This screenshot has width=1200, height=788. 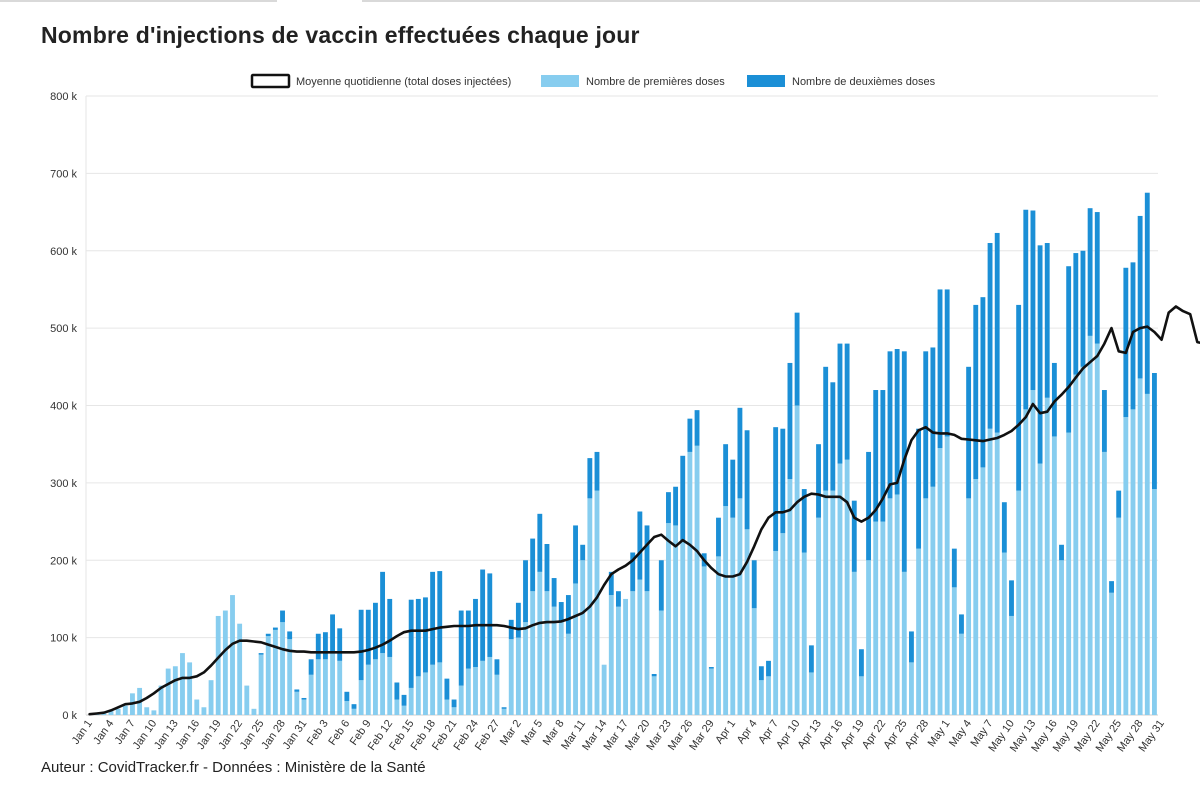 I want to click on x-tick-label: Mar 2, so click(x=511, y=733).